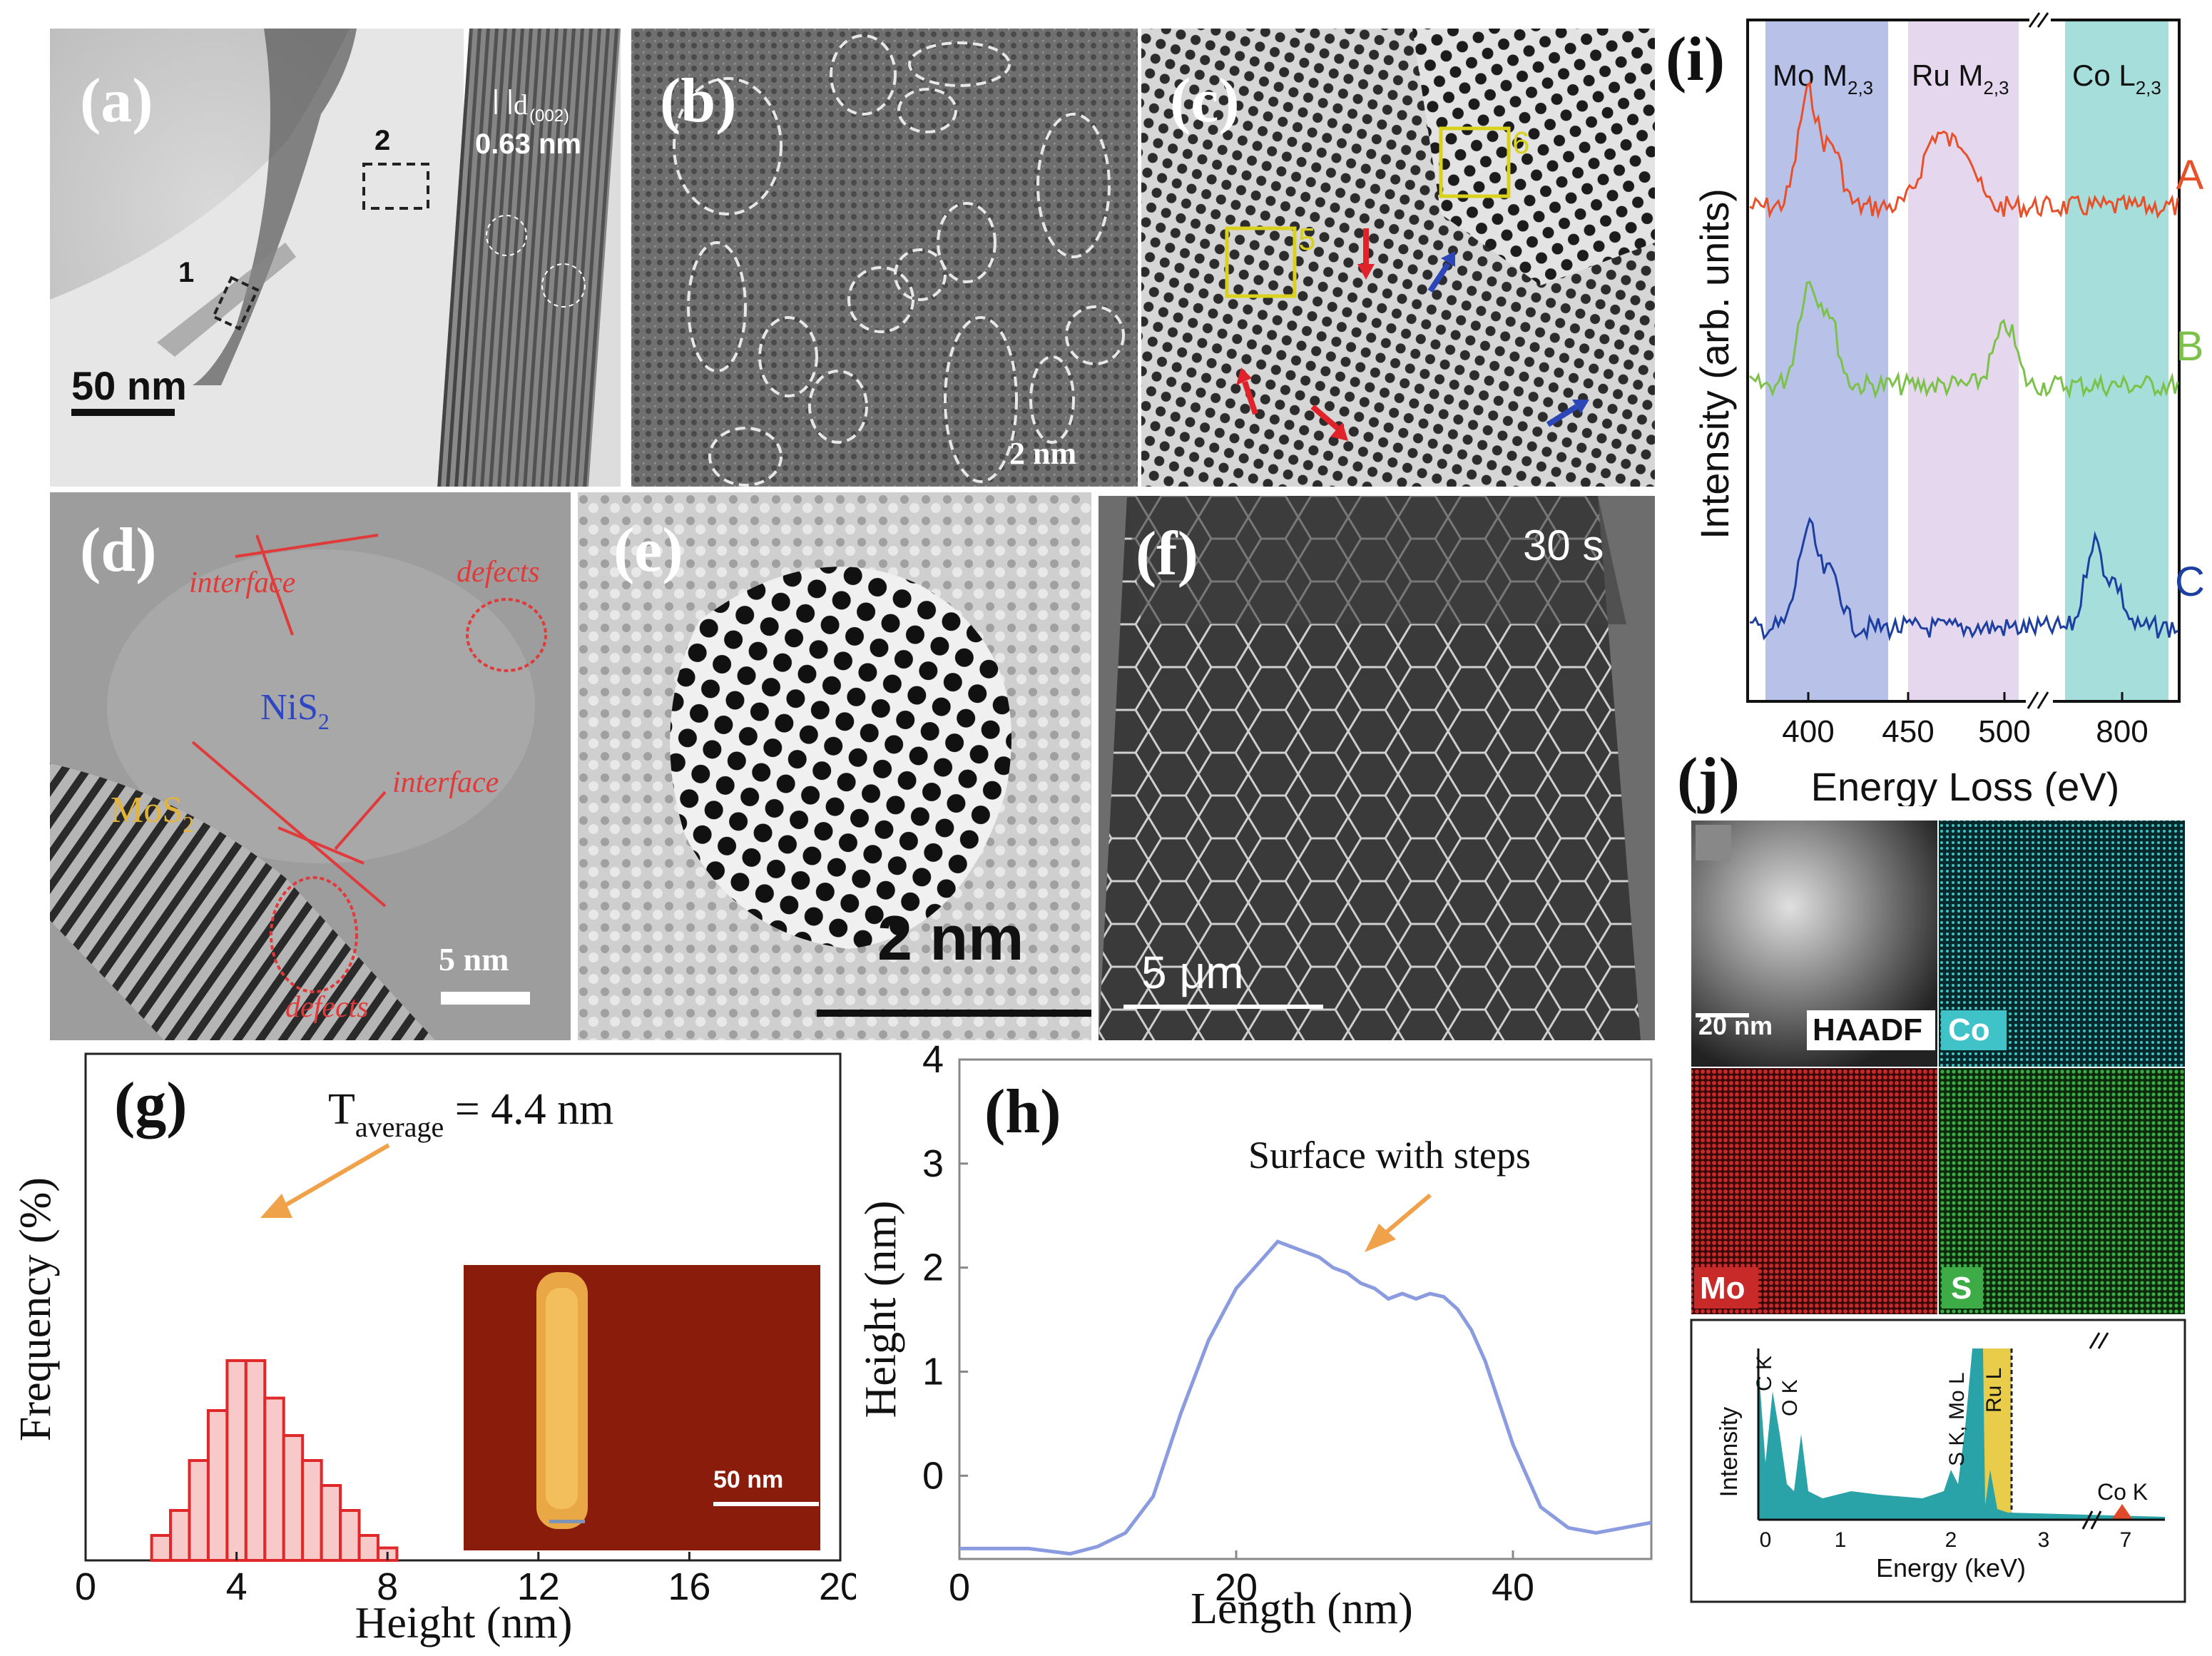 The image size is (2212, 1656). I want to click on panel-label-c: (c), so click(1205, 101).